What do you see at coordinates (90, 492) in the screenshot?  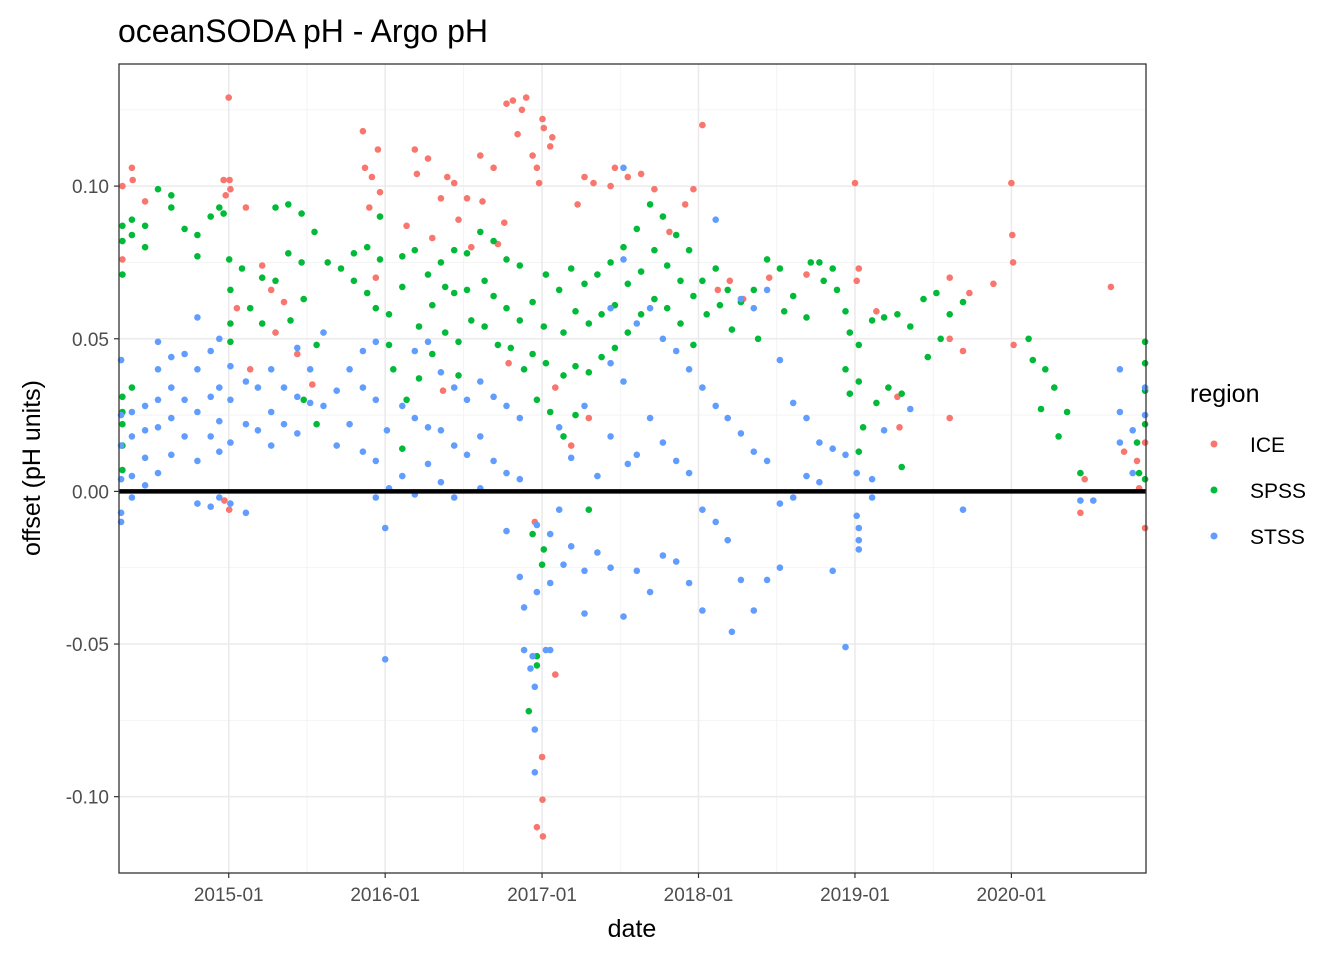 I see `y-tick-label: 0.00` at bounding box center [90, 492].